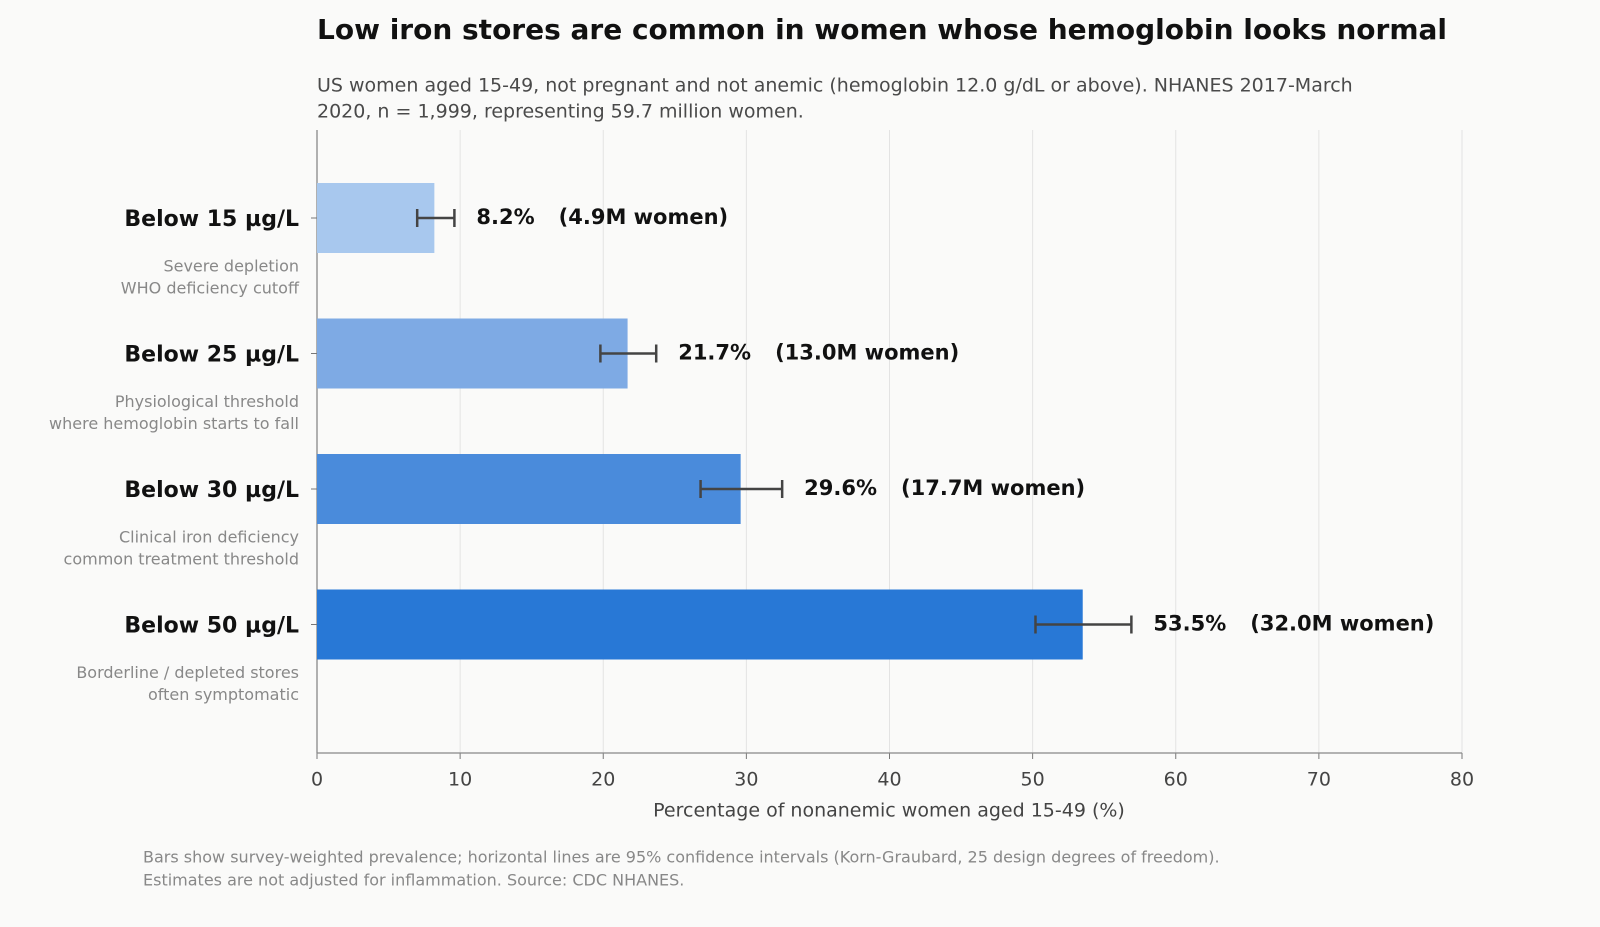 The height and width of the screenshot is (927, 1600). What do you see at coordinates (889, 780) in the screenshot?
I see `x-tick-label: 40` at bounding box center [889, 780].